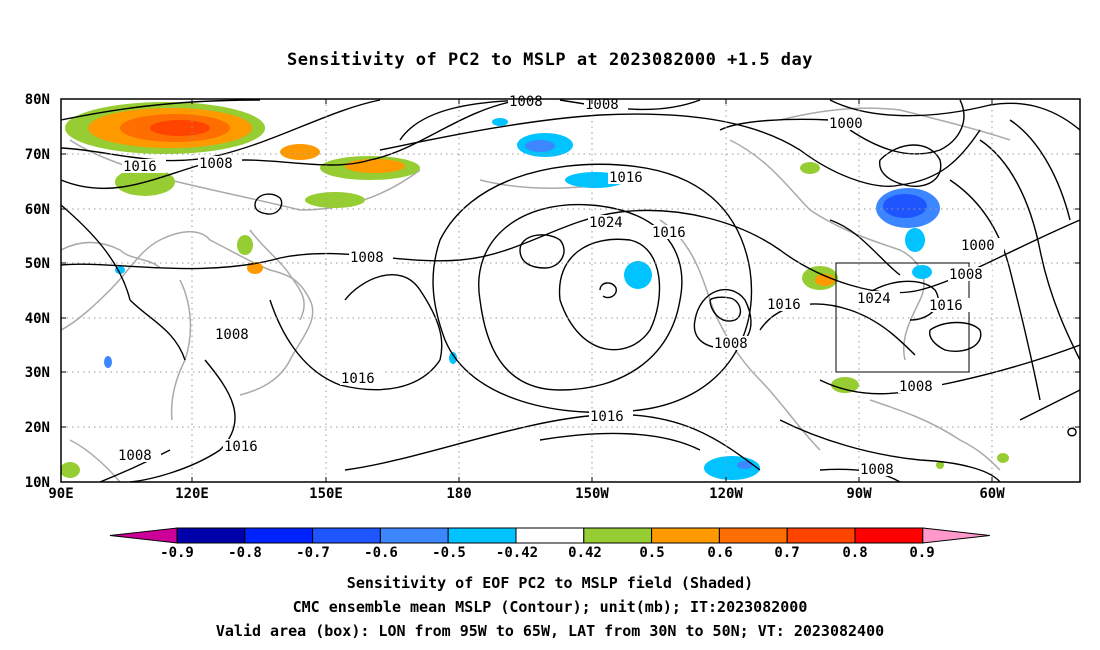 The height and width of the screenshot is (650, 1100). Describe the element at coordinates (37, 319) in the screenshot. I see `lat-label: 40N` at that location.